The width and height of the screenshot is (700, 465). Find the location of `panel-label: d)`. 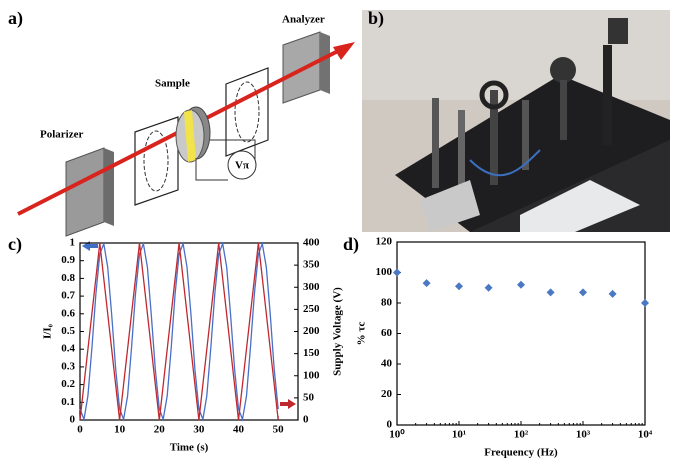

panel-label: d) is located at coordinates (351, 244).